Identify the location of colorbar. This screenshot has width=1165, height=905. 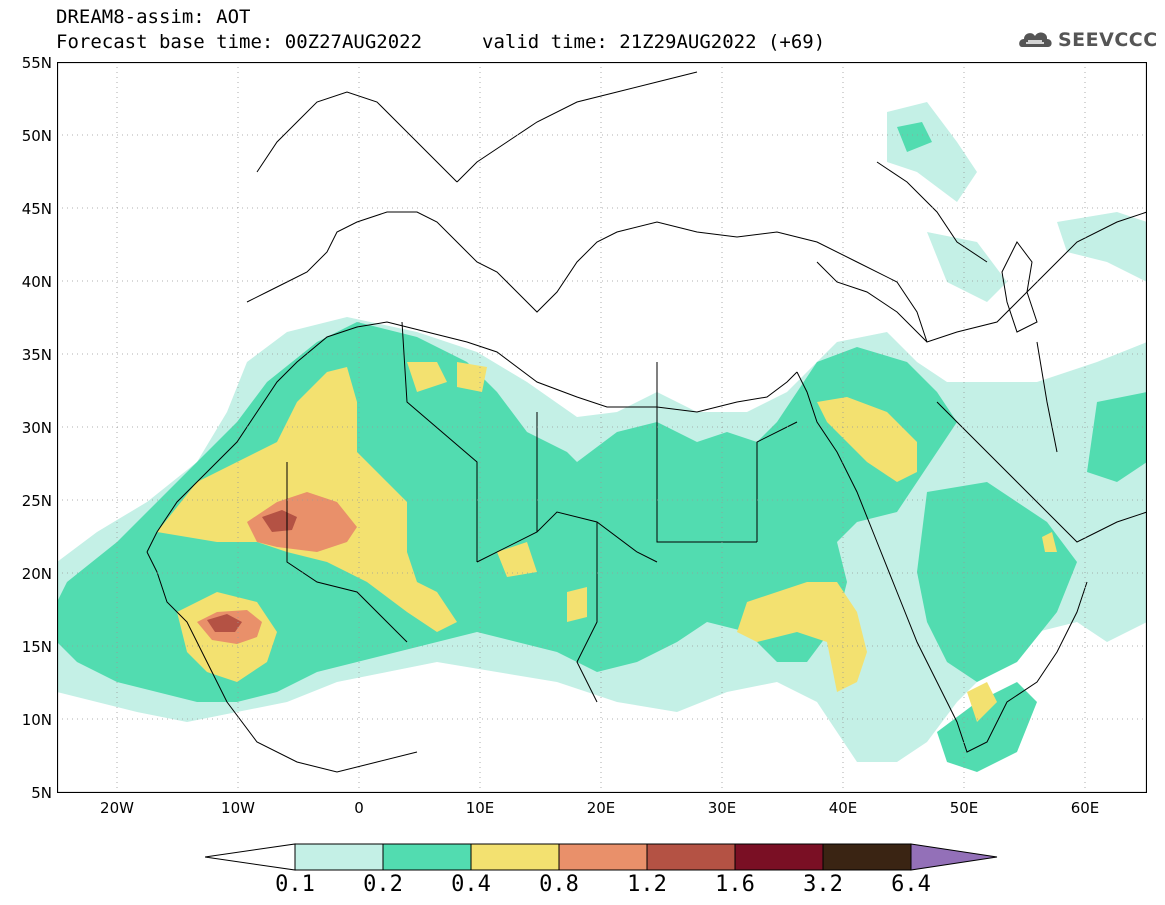
(601, 857).